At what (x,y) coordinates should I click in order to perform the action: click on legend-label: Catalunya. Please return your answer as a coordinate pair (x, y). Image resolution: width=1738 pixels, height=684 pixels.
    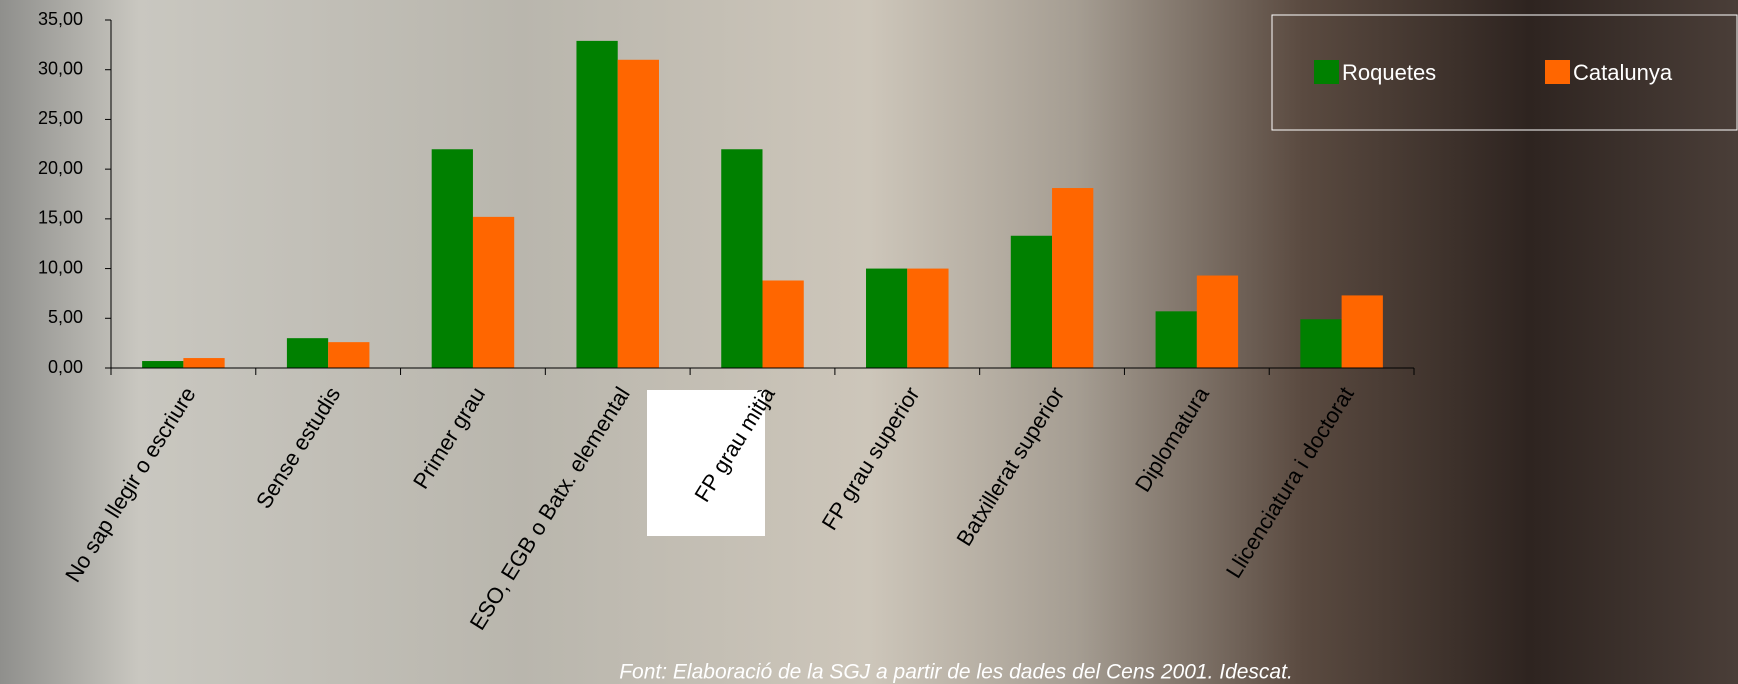
    Looking at the image, I should click on (1623, 72).